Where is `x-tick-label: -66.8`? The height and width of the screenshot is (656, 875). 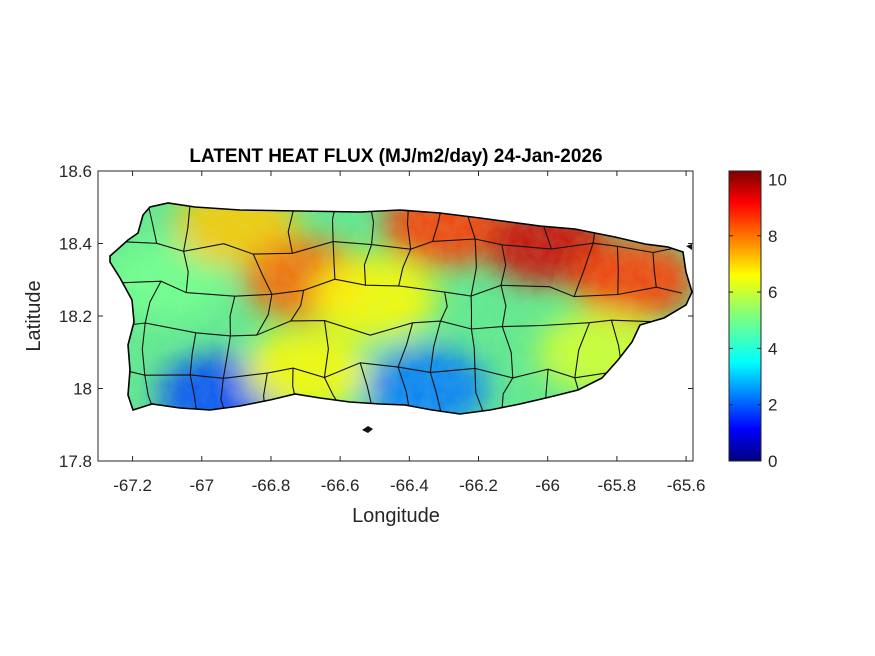
x-tick-label: -66.8 is located at coordinates (271, 485).